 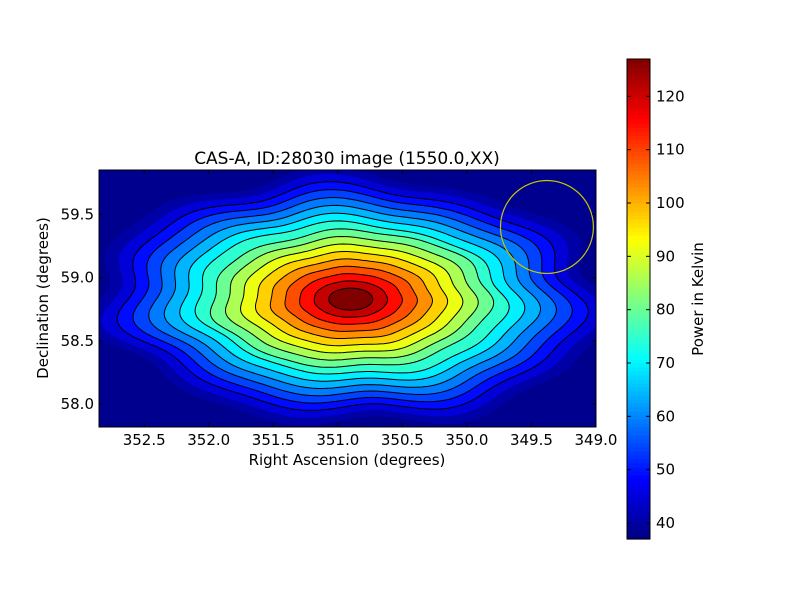 What do you see at coordinates (77, 214) in the screenshot?
I see `y-tick-label: 59.5` at bounding box center [77, 214].